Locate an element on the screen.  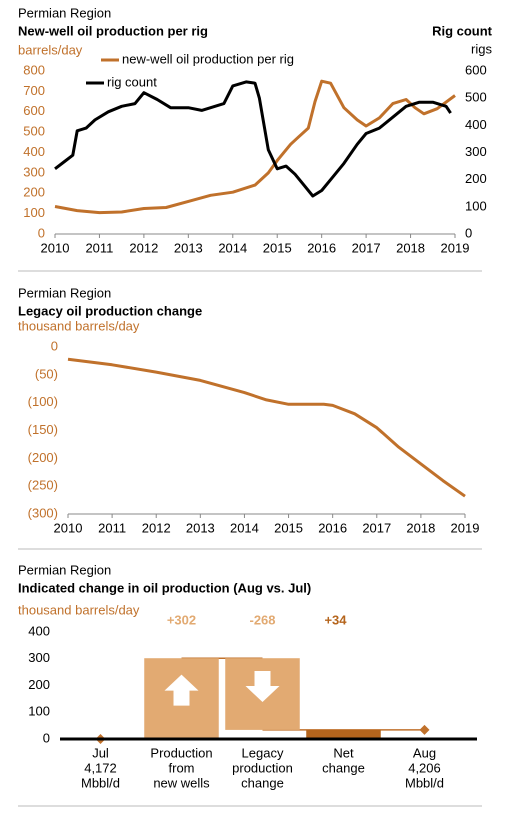
y2-tick-label: 100 is located at coordinates (476, 205).